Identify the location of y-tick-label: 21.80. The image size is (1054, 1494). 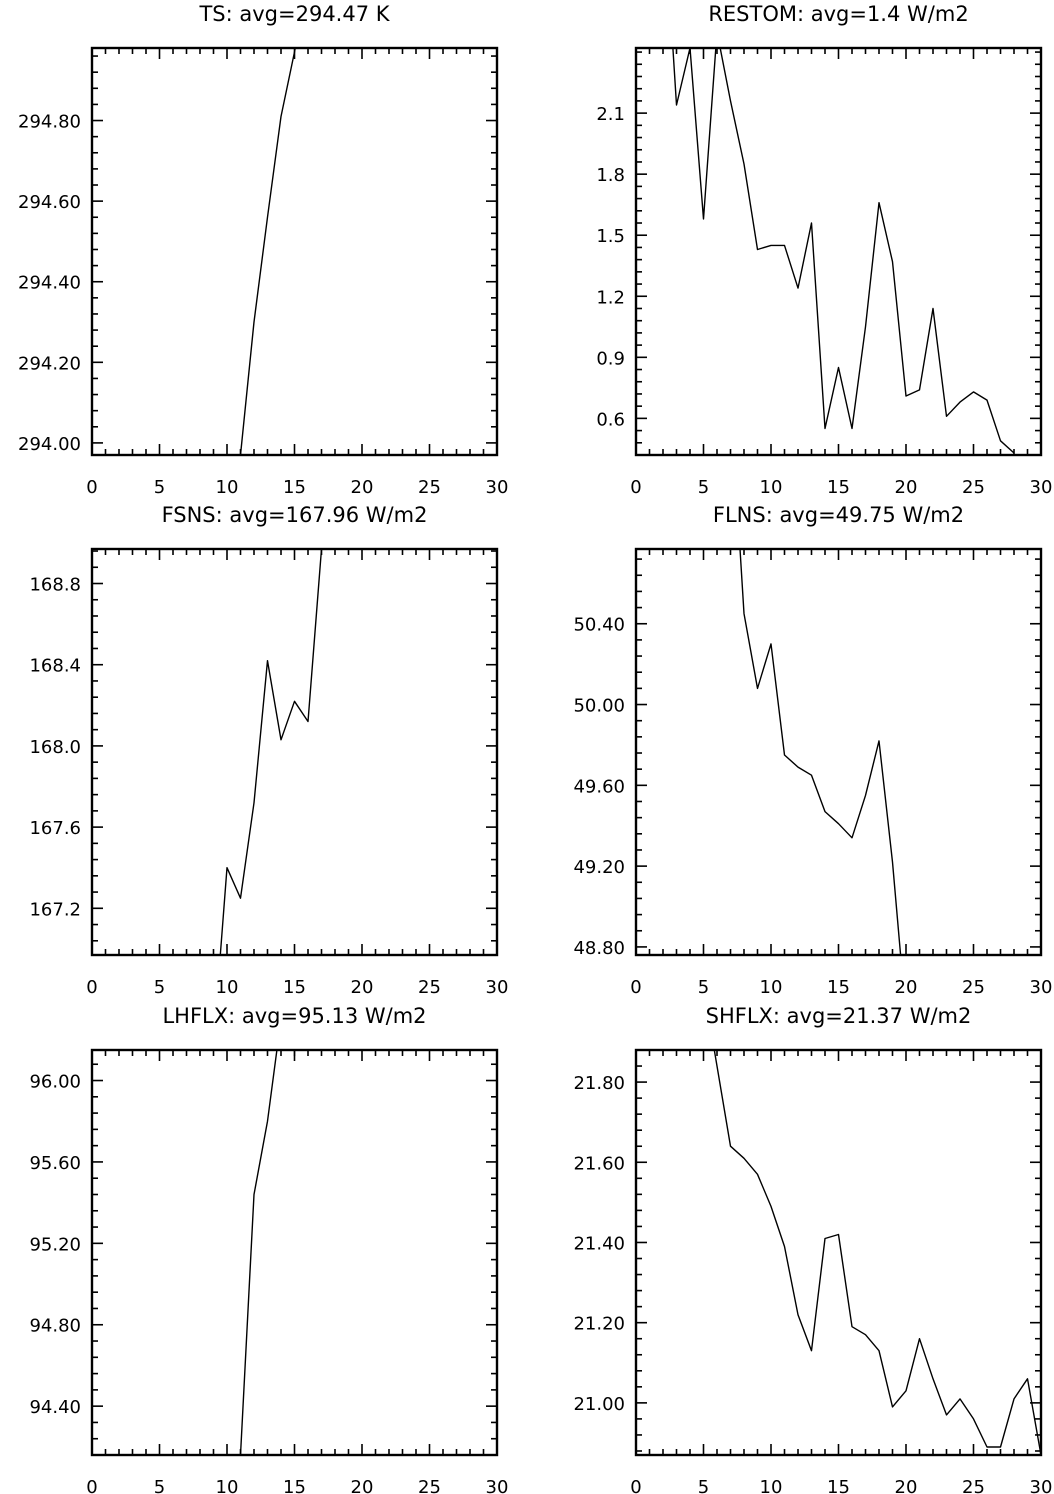
(599, 1083).